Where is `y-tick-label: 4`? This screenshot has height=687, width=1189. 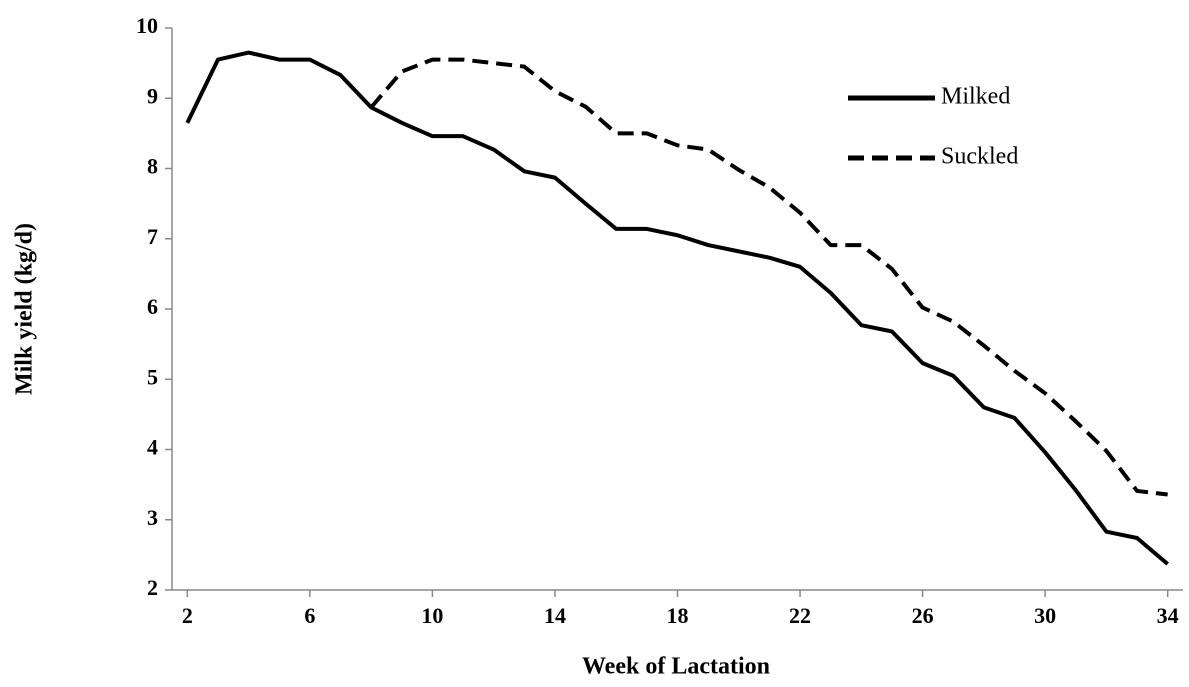 y-tick-label: 4 is located at coordinates (152, 447).